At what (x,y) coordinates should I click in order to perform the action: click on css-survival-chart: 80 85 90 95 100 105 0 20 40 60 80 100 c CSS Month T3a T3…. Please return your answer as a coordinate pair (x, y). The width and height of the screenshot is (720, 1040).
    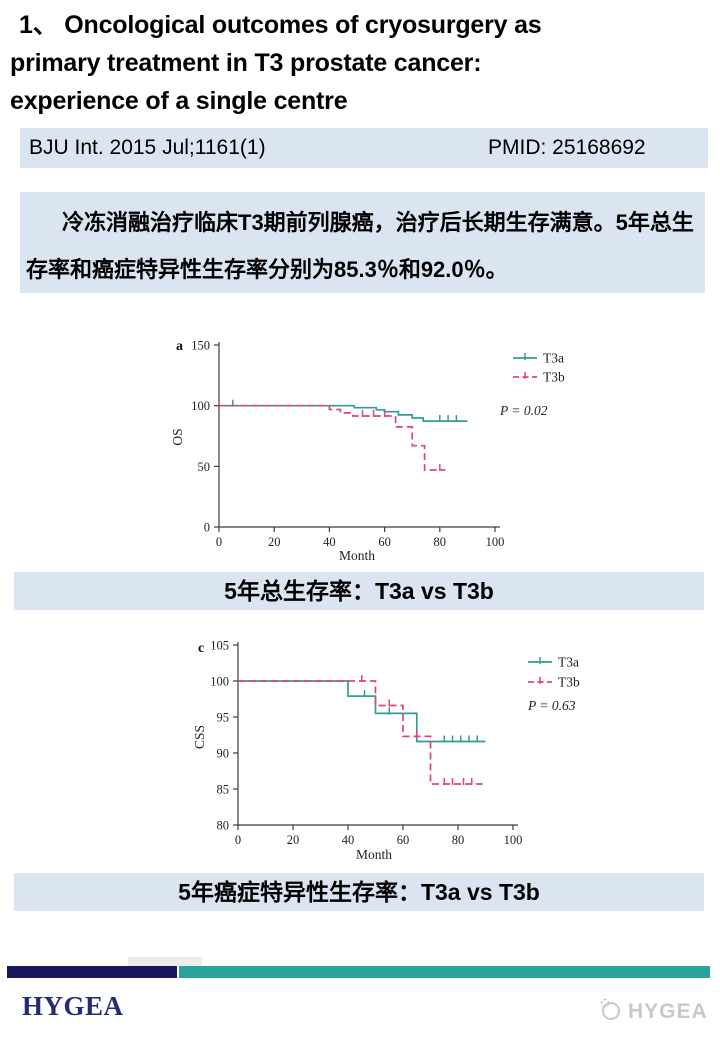
    Looking at the image, I should click on (386, 751).